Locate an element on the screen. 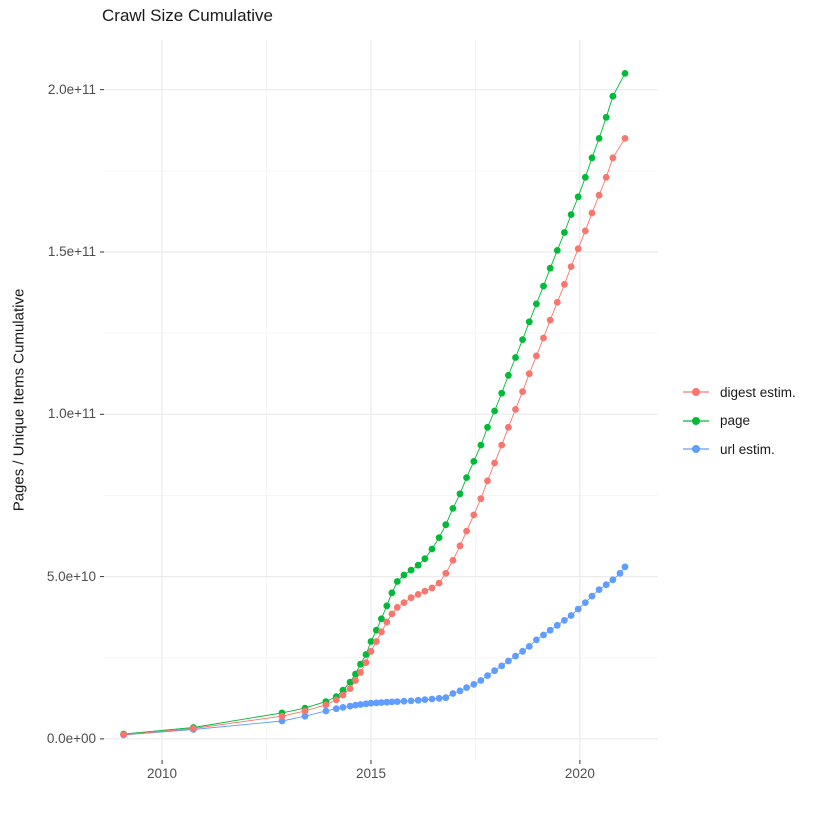 The width and height of the screenshot is (826, 827). x-tick-label: 2015 is located at coordinates (370, 773).